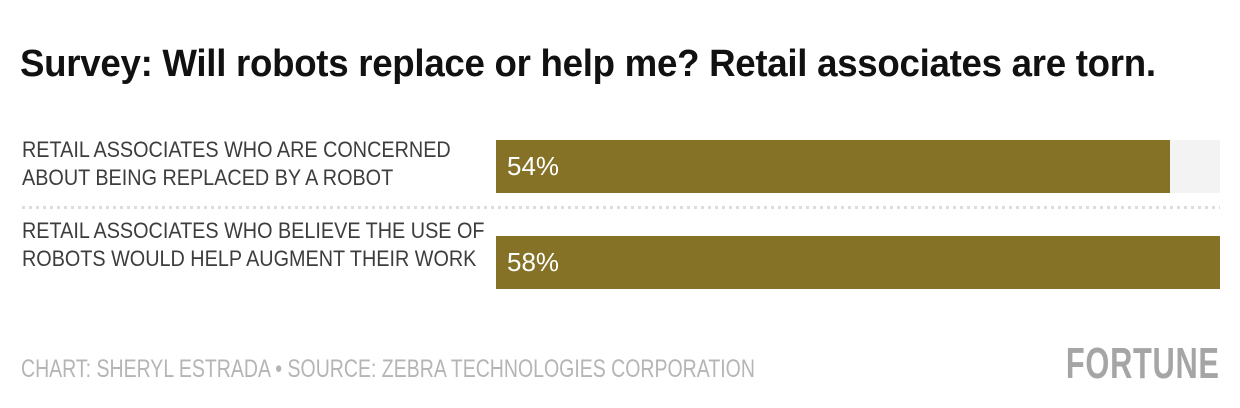 Image resolution: width=1240 pixels, height=408 pixels. I want to click on bar-track: 58%, so click(858, 262).